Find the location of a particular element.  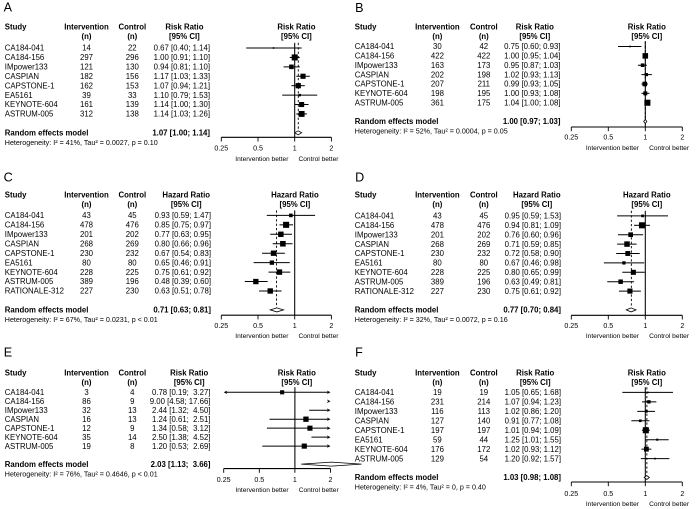

svg-text: 196 is located at coordinates (483, 281).